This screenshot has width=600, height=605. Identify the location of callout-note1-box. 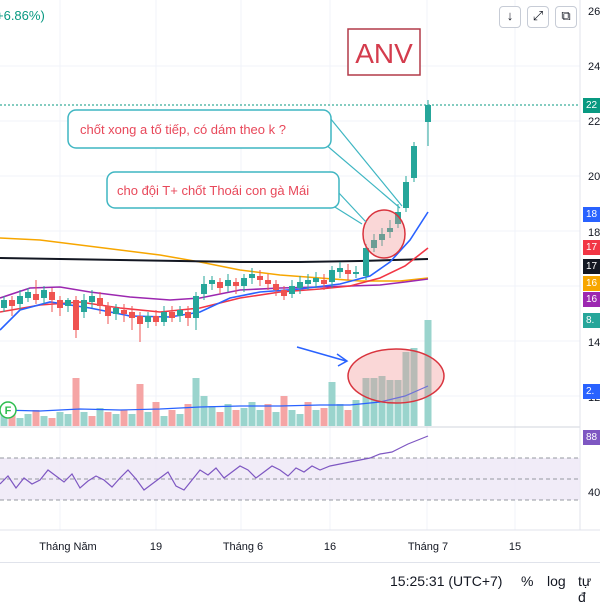
(199, 129).